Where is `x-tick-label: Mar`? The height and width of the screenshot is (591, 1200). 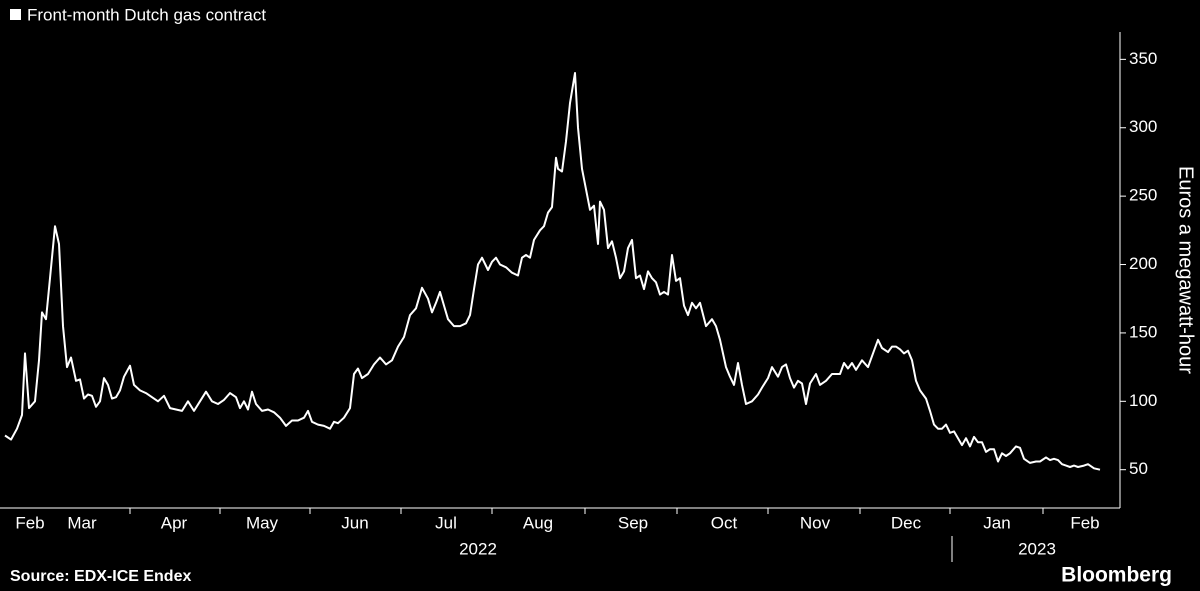 x-tick-label: Mar is located at coordinates (82, 522).